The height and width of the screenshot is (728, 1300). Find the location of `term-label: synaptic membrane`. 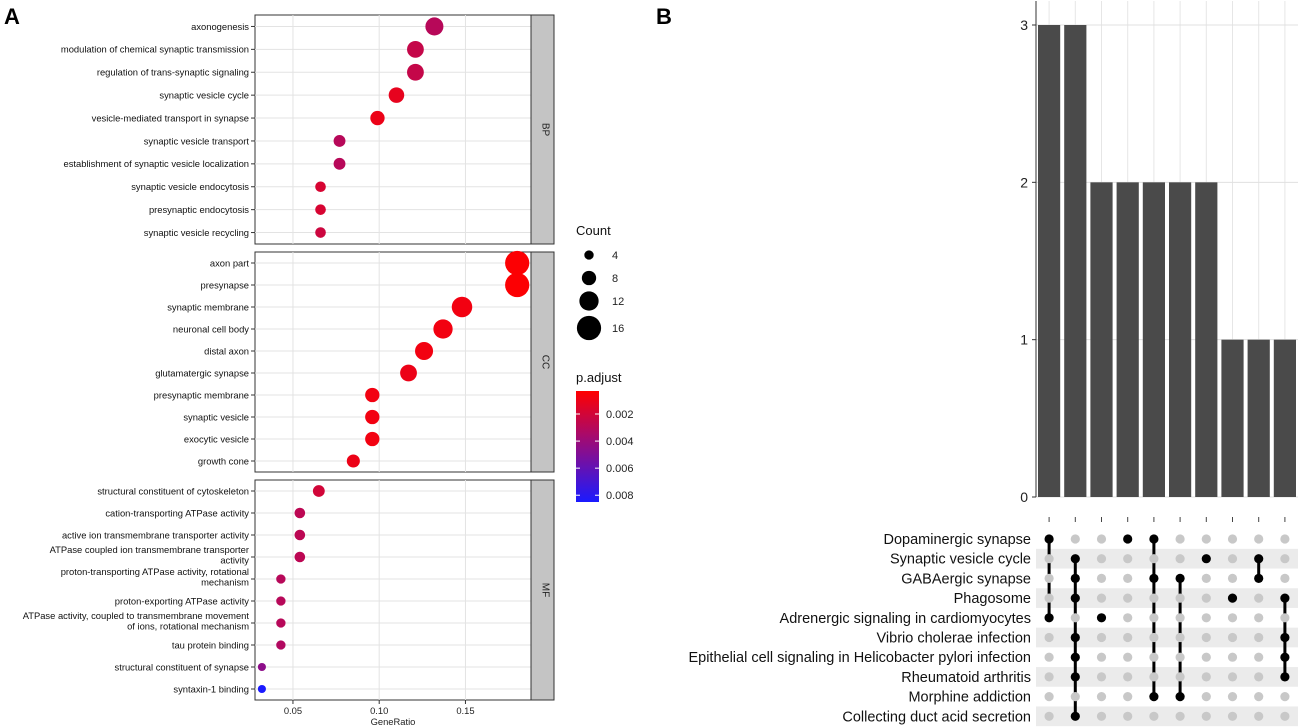

term-label: synaptic membrane is located at coordinates (208, 306).